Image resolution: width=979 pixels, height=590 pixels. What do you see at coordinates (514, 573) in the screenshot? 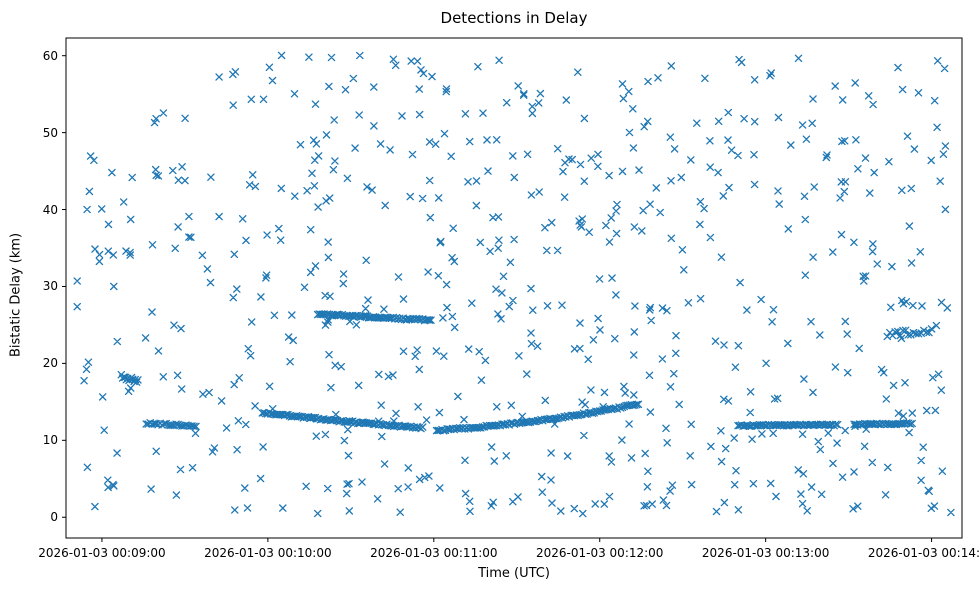
I see `x-axis-label: Time (UTC)` at bounding box center [514, 573].